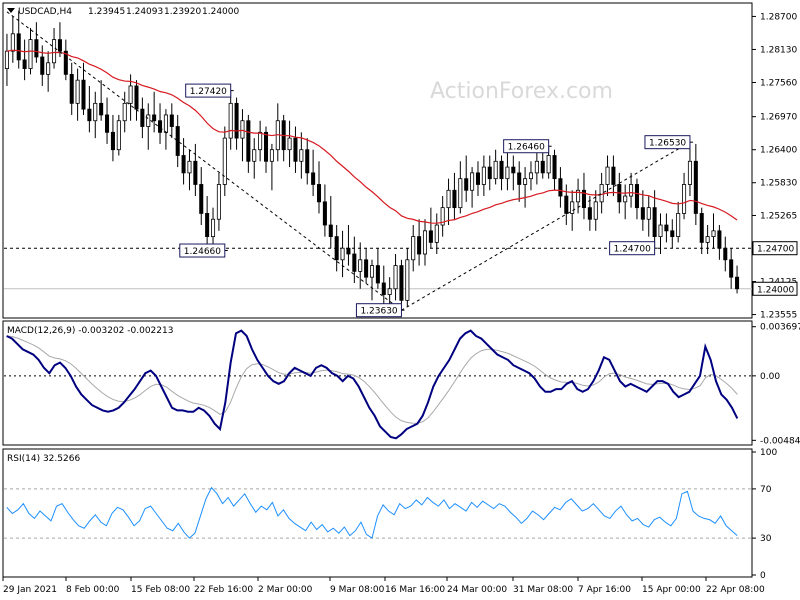 The height and width of the screenshot is (600, 800). What do you see at coordinates (778, 184) in the screenshot?
I see `price-tick-label: 1.25830` at bounding box center [778, 184].